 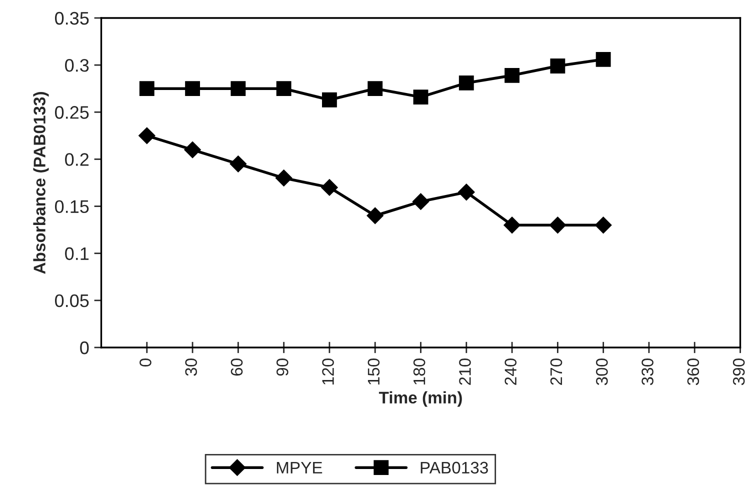 What do you see at coordinates (510, 371) in the screenshot?
I see `x-tick-label: 240` at bounding box center [510, 371].